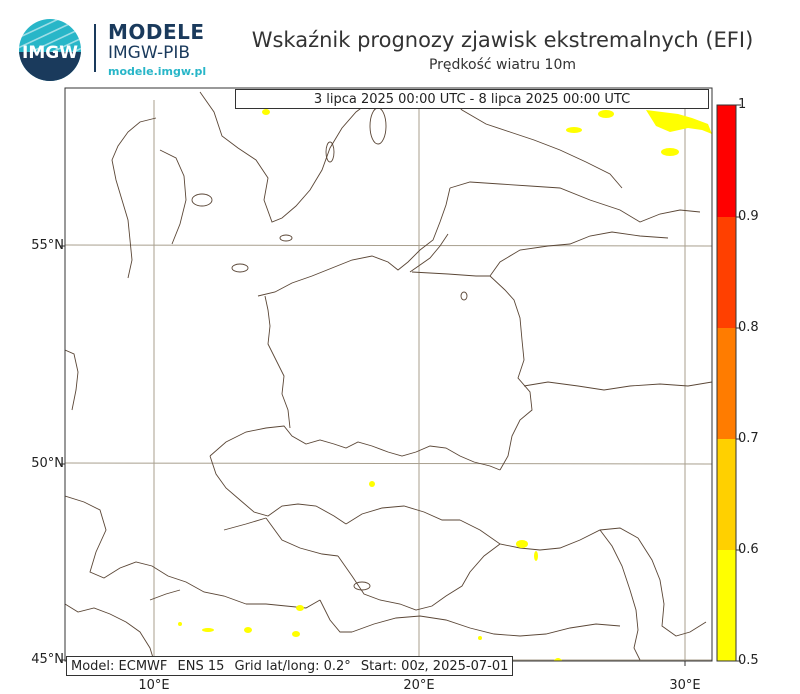  Describe the element at coordinates (154, 685) in the screenshot. I see `lon-label-10: 10°E` at that location.